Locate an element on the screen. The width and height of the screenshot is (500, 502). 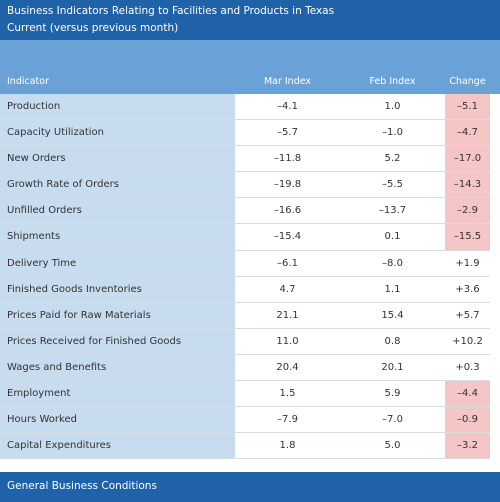
table-cell: Wages and Benefits is located at coordinates (117, 368).